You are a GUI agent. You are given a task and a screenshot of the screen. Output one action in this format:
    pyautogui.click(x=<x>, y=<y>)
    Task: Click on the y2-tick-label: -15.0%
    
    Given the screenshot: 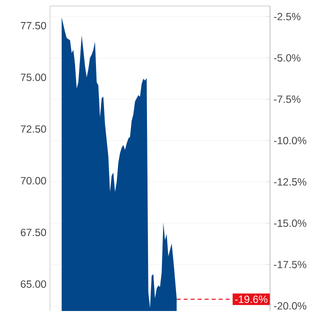 What is the action you would take?
    pyautogui.click(x=290, y=223)
    